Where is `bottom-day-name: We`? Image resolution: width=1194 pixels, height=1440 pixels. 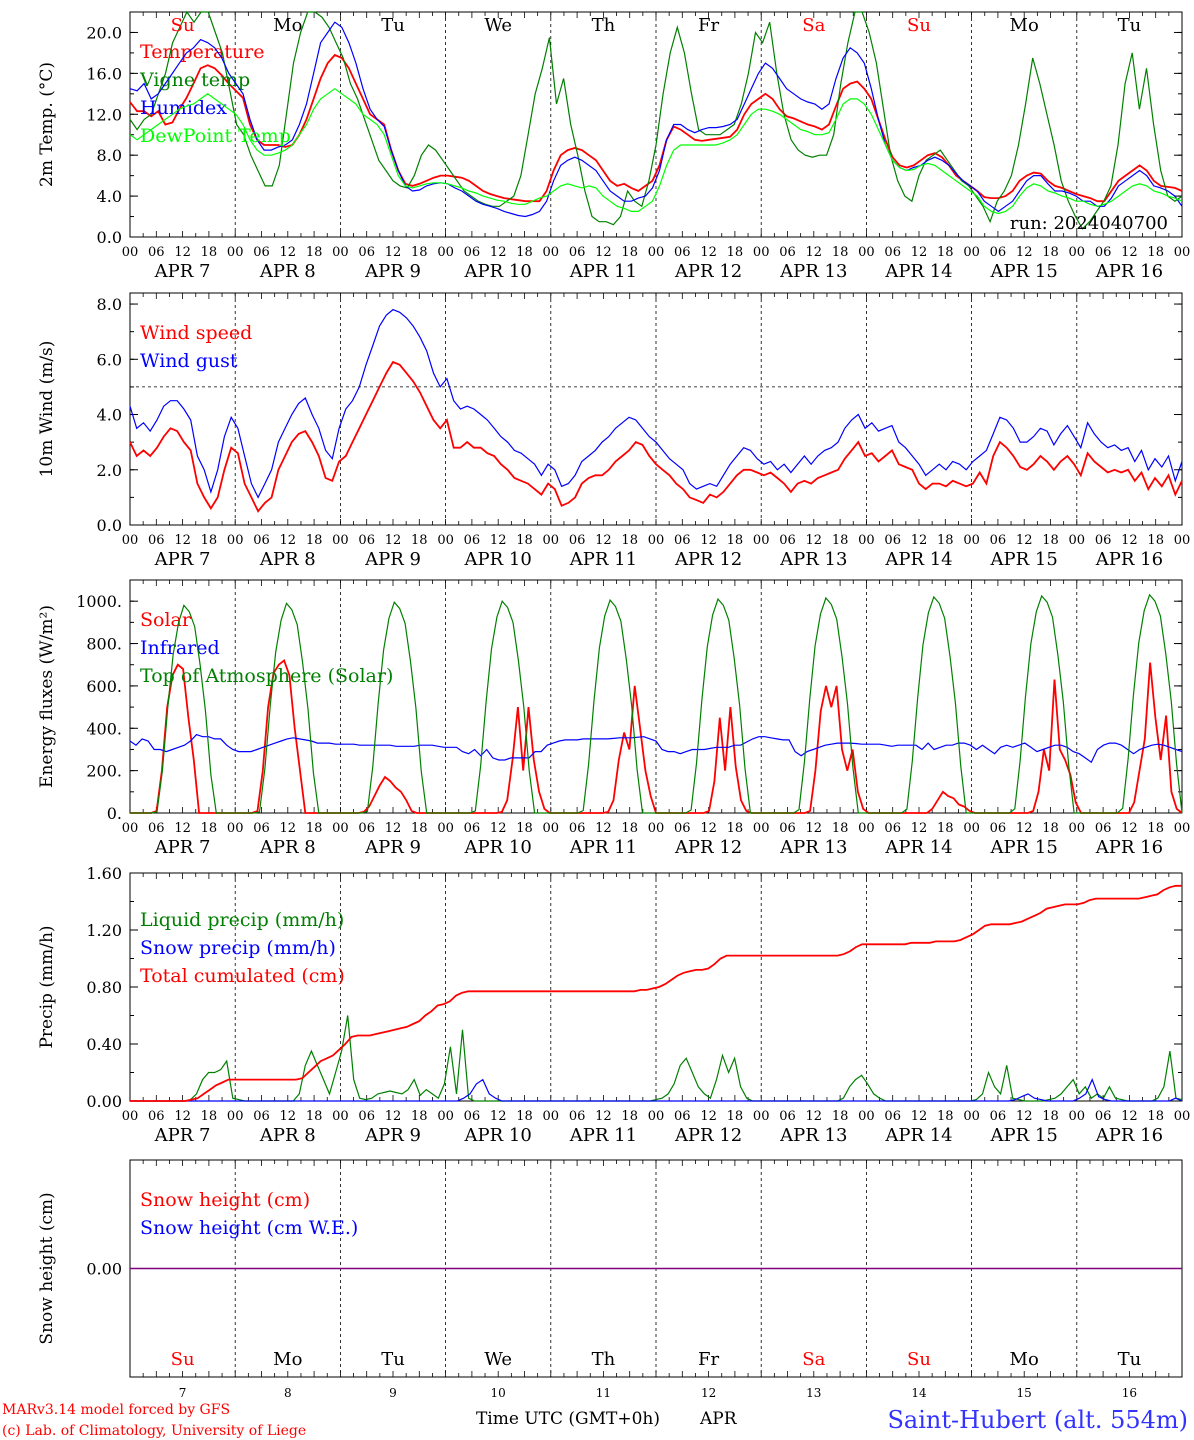 bottom-day-name: We is located at coordinates (498, 1359).